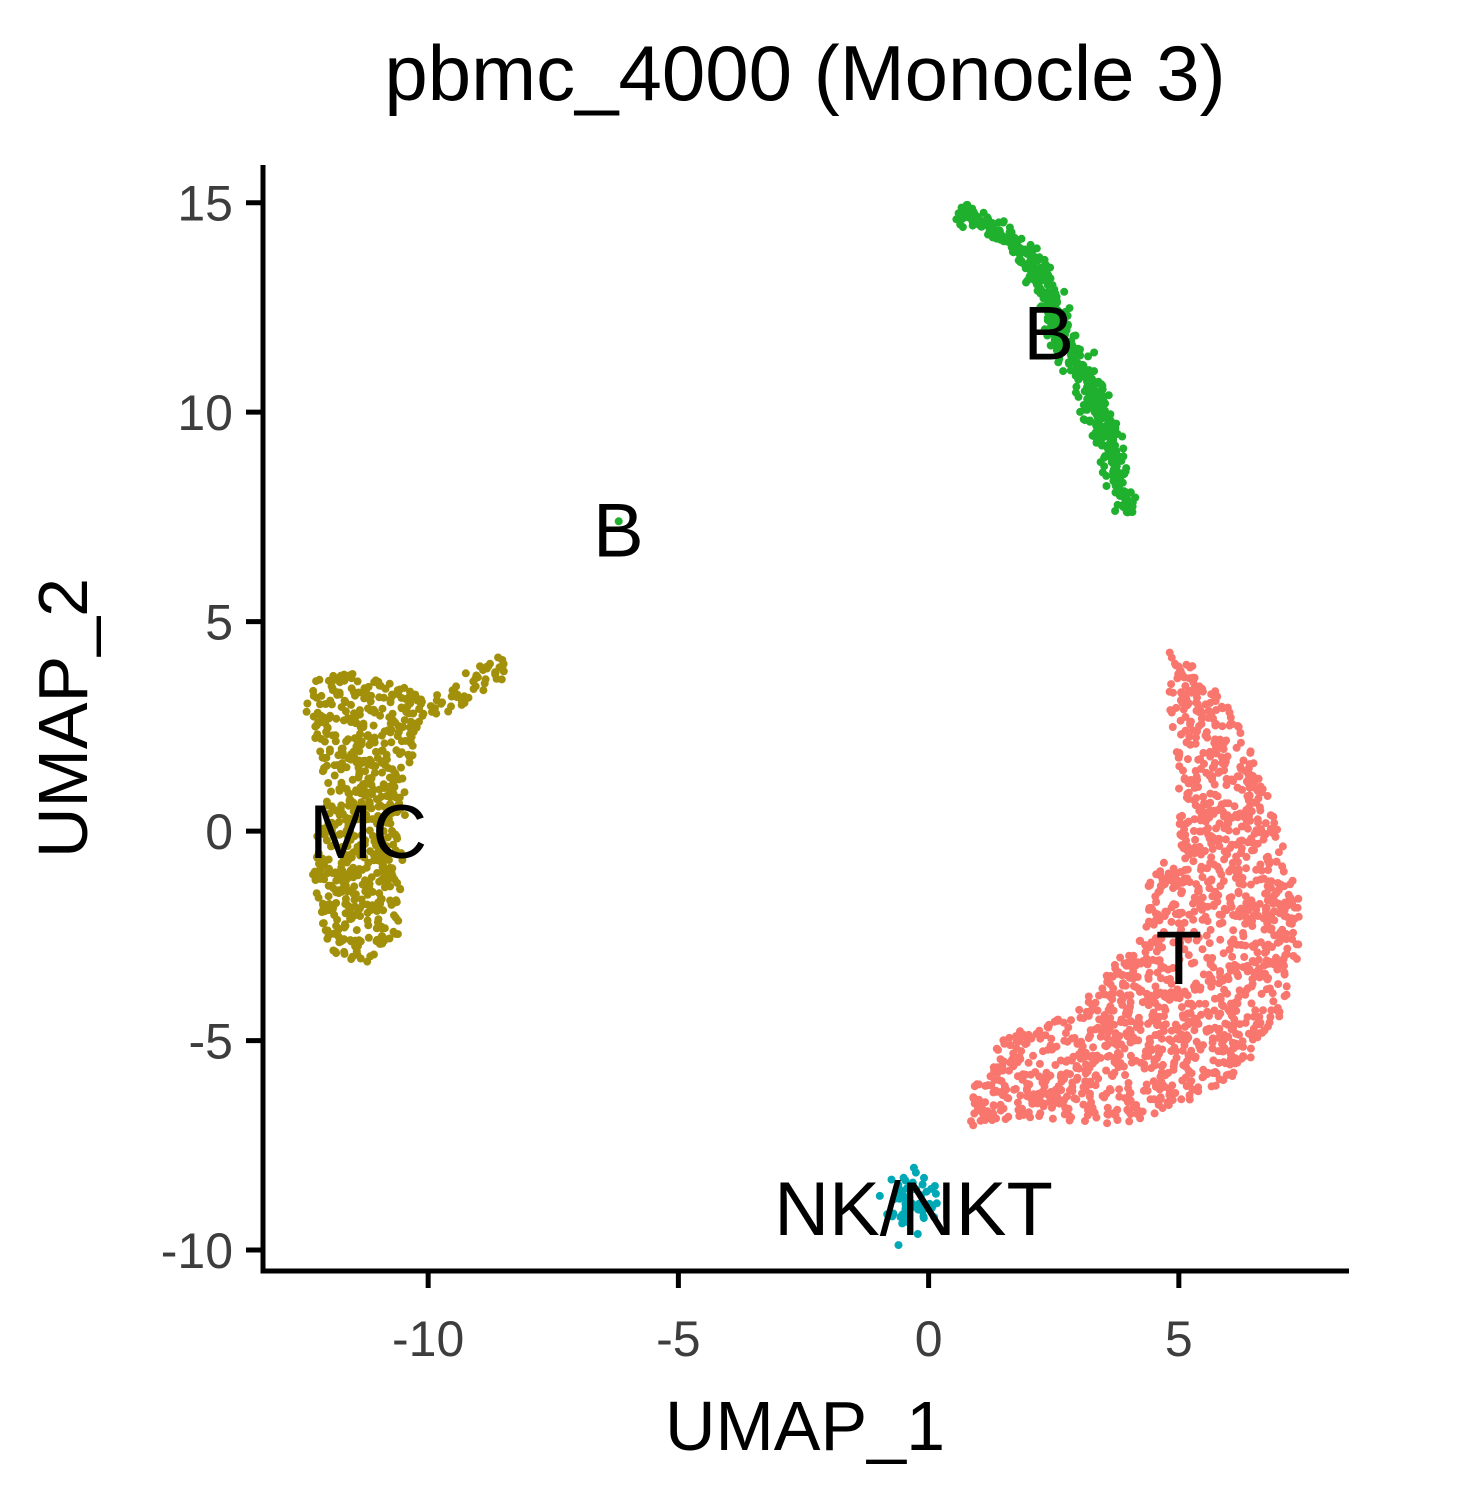 This screenshot has width=1470, height=1500. What do you see at coordinates (678, 1339) in the screenshot?
I see `x-tick-label: -5` at bounding box center [678, 1339].